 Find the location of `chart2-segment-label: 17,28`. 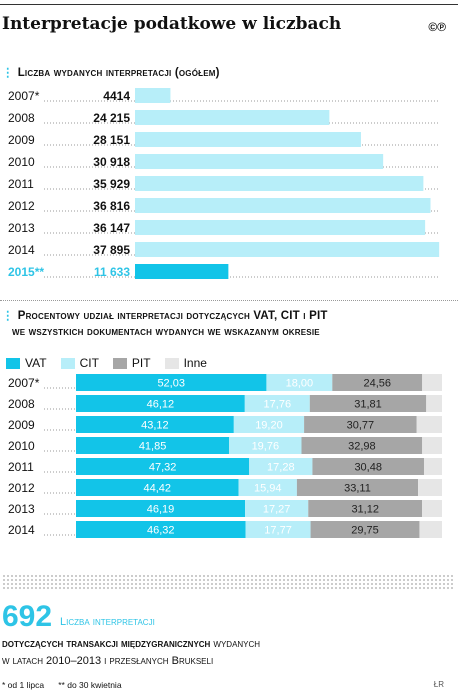

chart2-segment-label: 17,28 is located at coordinates (281, 468).